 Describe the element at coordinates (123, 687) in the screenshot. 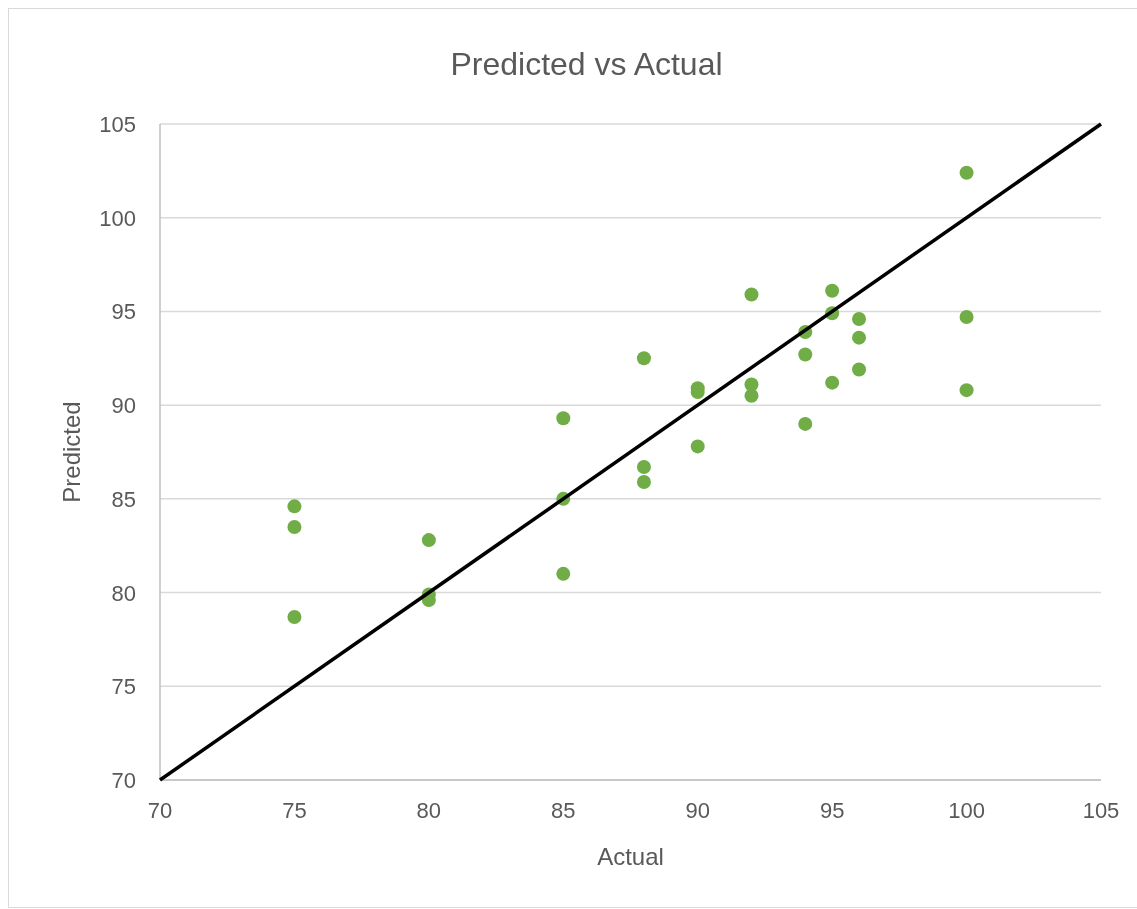

I see `y-tick-label: 75` at that location.